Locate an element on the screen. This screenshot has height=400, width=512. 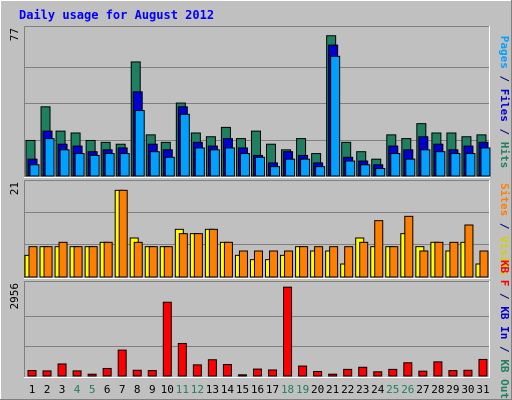
x-tick-label-16: 16 is located at coordinates (257, 389).